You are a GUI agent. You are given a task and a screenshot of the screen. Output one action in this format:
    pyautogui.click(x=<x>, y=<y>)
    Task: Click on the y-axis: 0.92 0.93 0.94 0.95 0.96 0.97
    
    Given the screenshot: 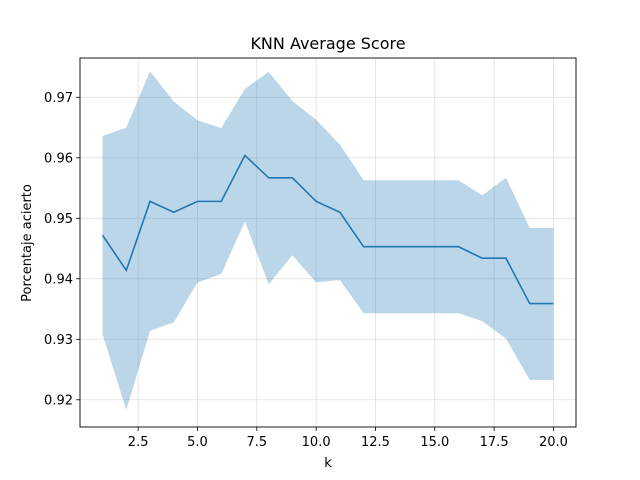 What is the action you would take?
    pyautogui.click(x=62, y=249)
    